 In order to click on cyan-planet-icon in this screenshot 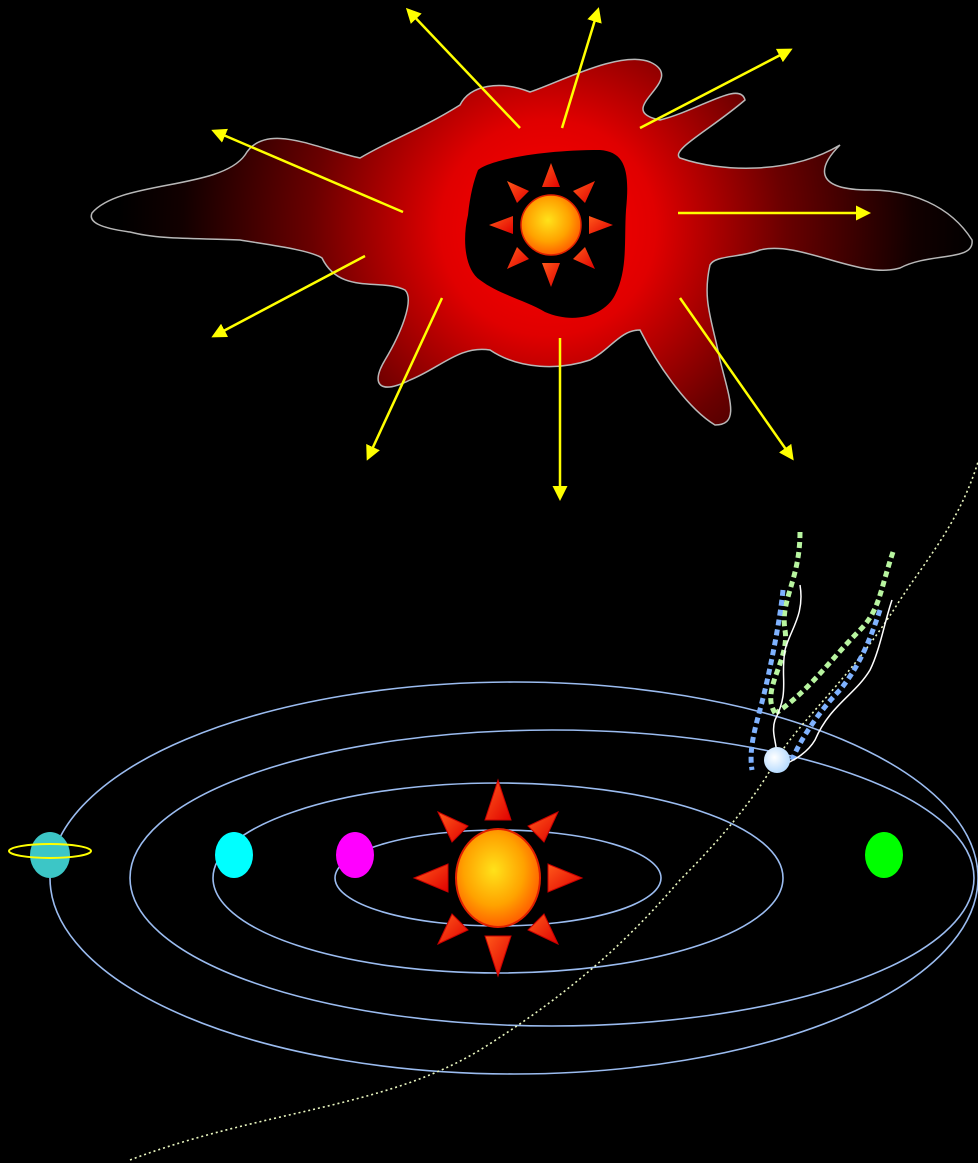, I will do `click(234, 855)`.